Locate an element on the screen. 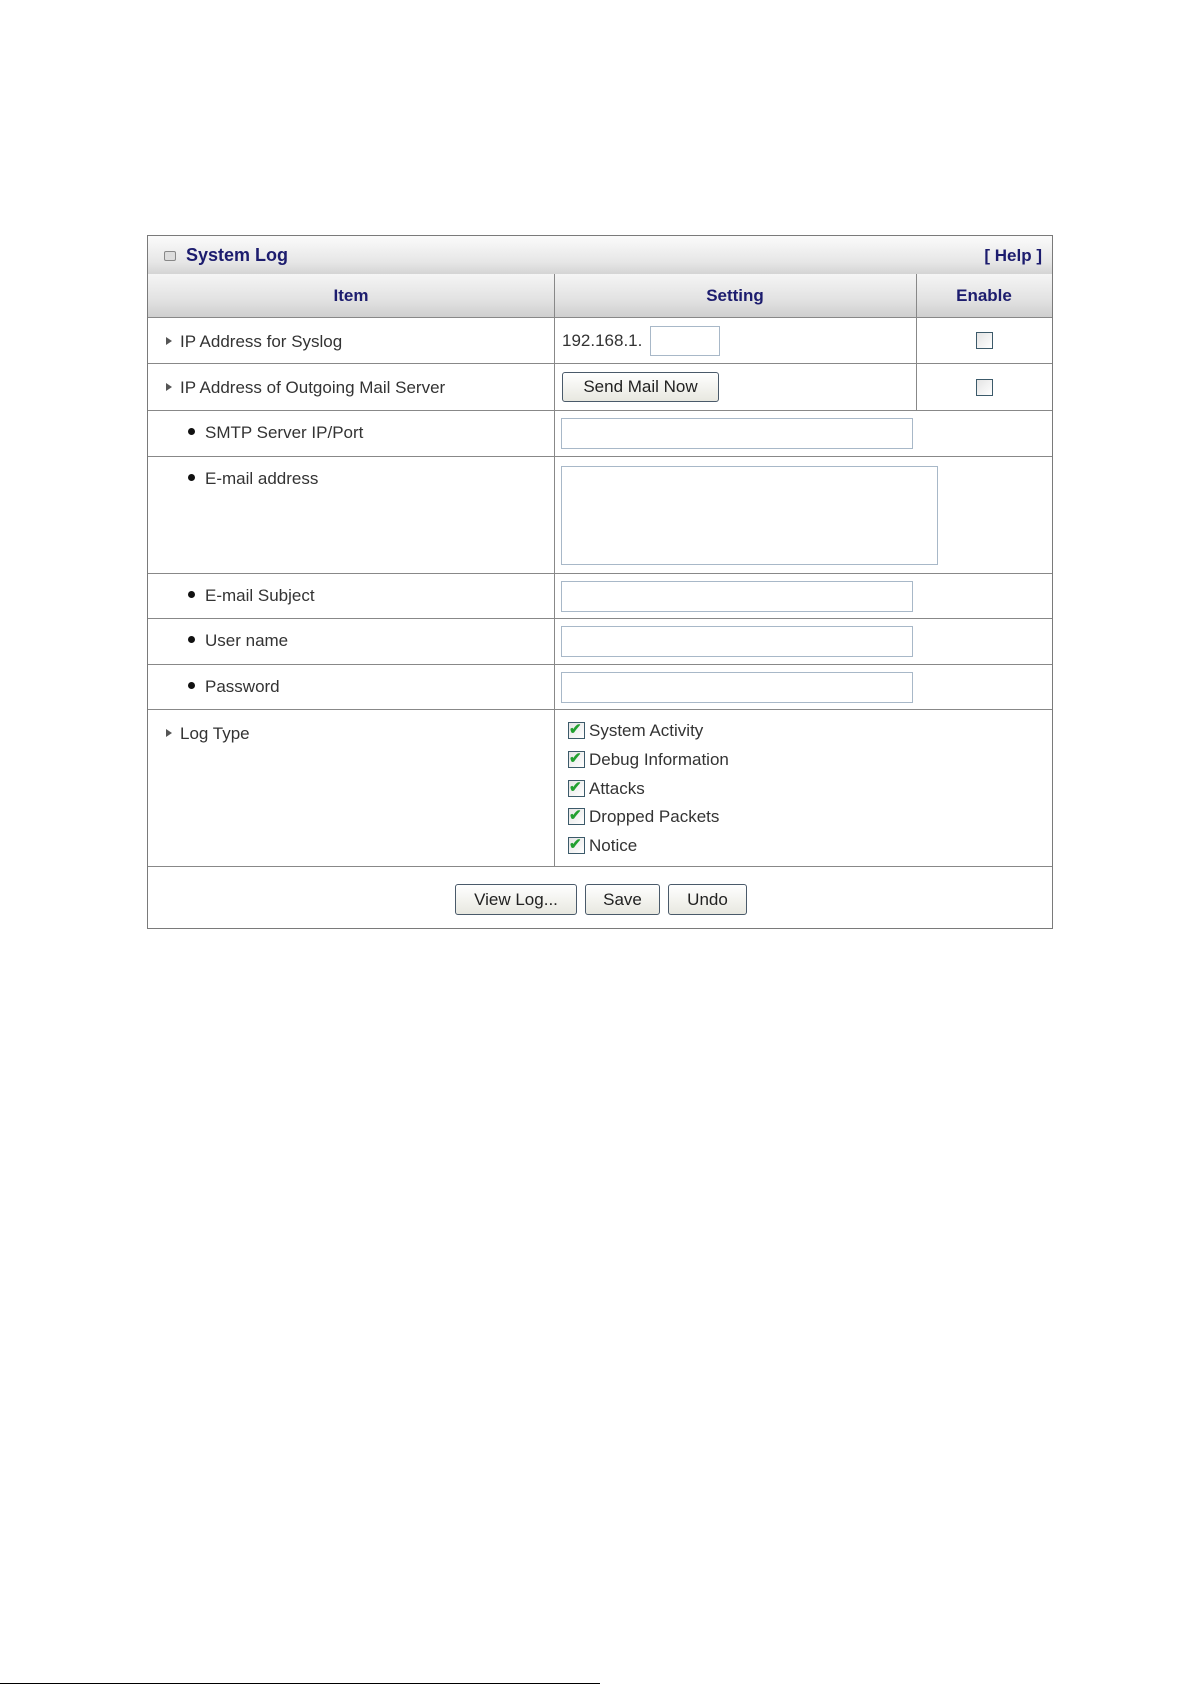 This screenshot has width=1191, height=1685. send-mail-now-button: Send Mail Now is located at coordinates (640, 387).